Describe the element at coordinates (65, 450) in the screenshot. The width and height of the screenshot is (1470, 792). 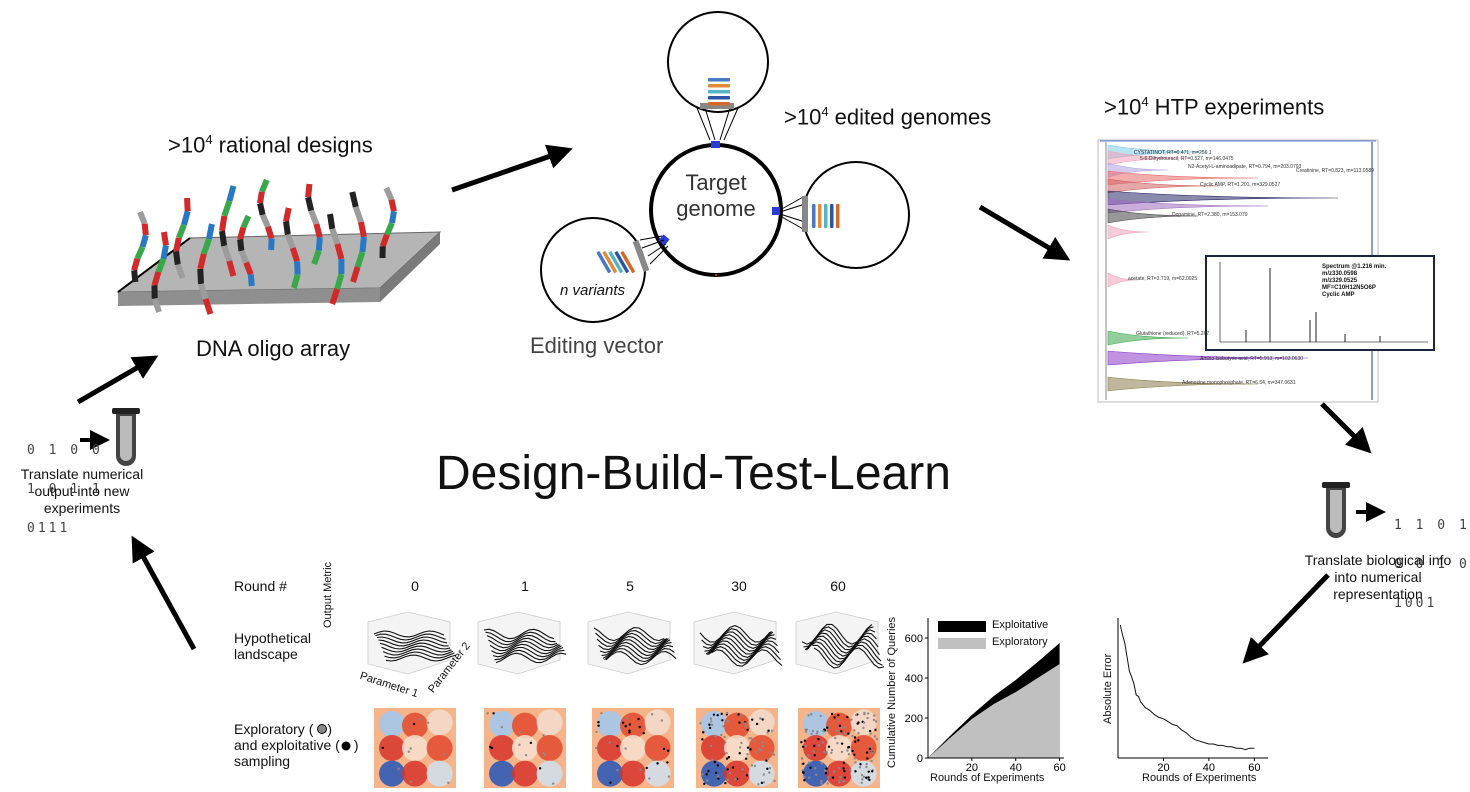
I see `binary-line: 0 1 0 0` at that location.